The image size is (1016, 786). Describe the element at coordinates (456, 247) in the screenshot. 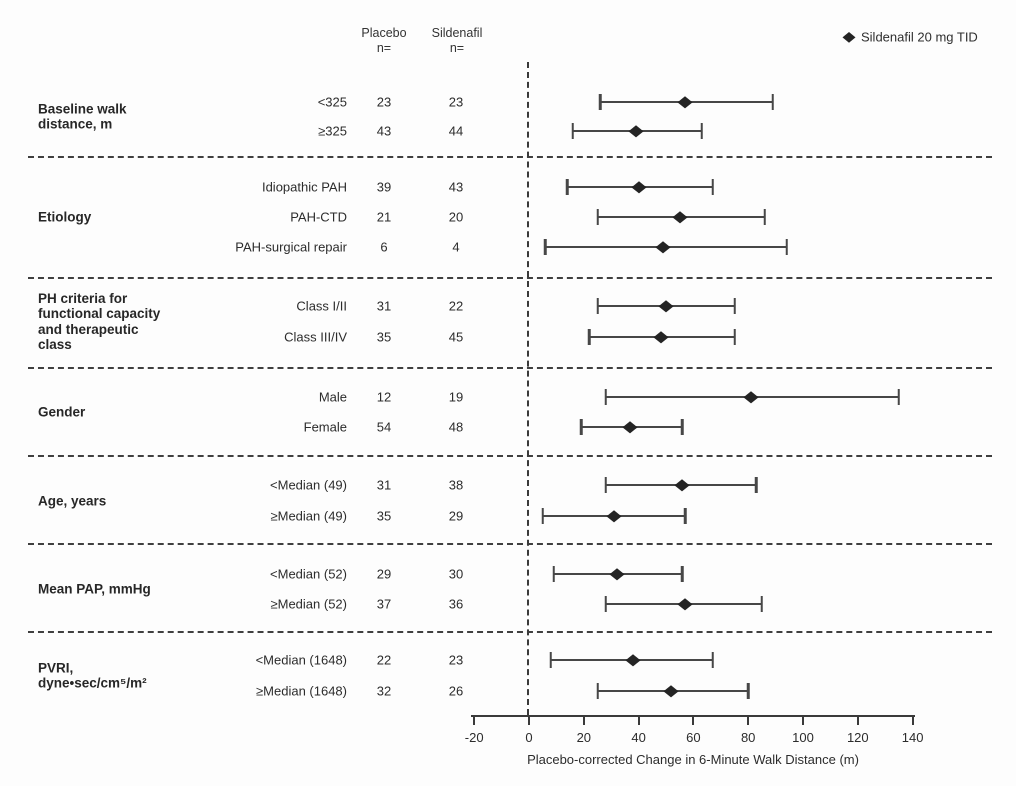

I see `sildenafil-n-value: 4` at that location.